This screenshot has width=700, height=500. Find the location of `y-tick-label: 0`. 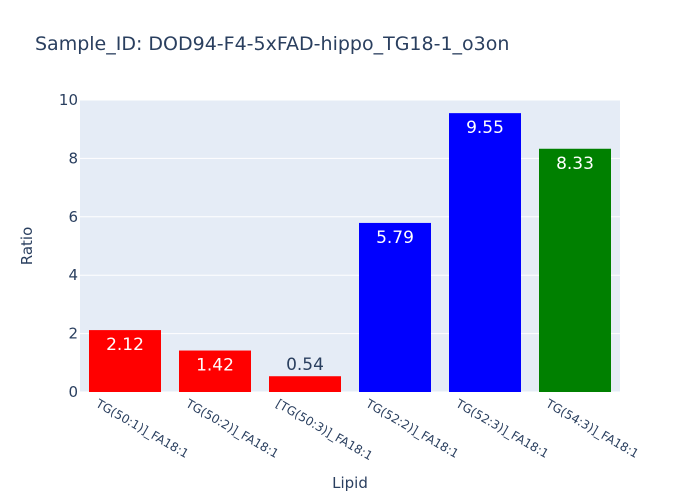

y-tick-label: 0 is located at coordinates (73, 392).